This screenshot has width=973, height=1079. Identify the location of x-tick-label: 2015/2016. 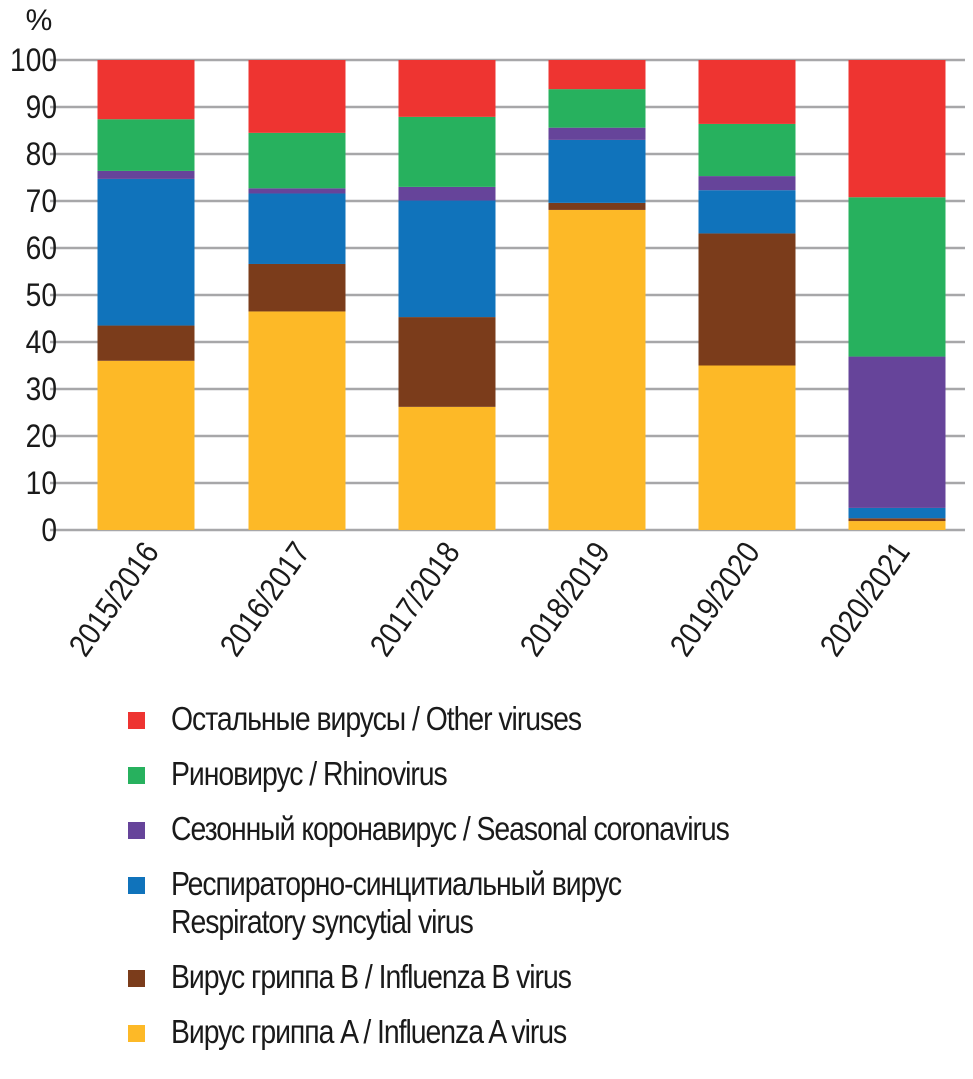
(115, 599).